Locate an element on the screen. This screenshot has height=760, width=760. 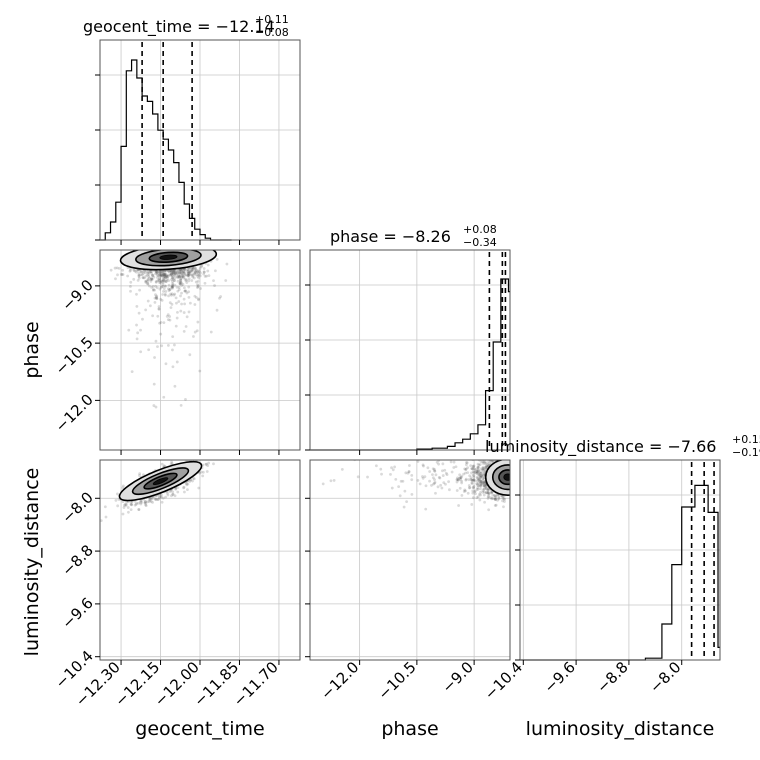
ylabel-phase: phase is located at coordinates (32, 349).